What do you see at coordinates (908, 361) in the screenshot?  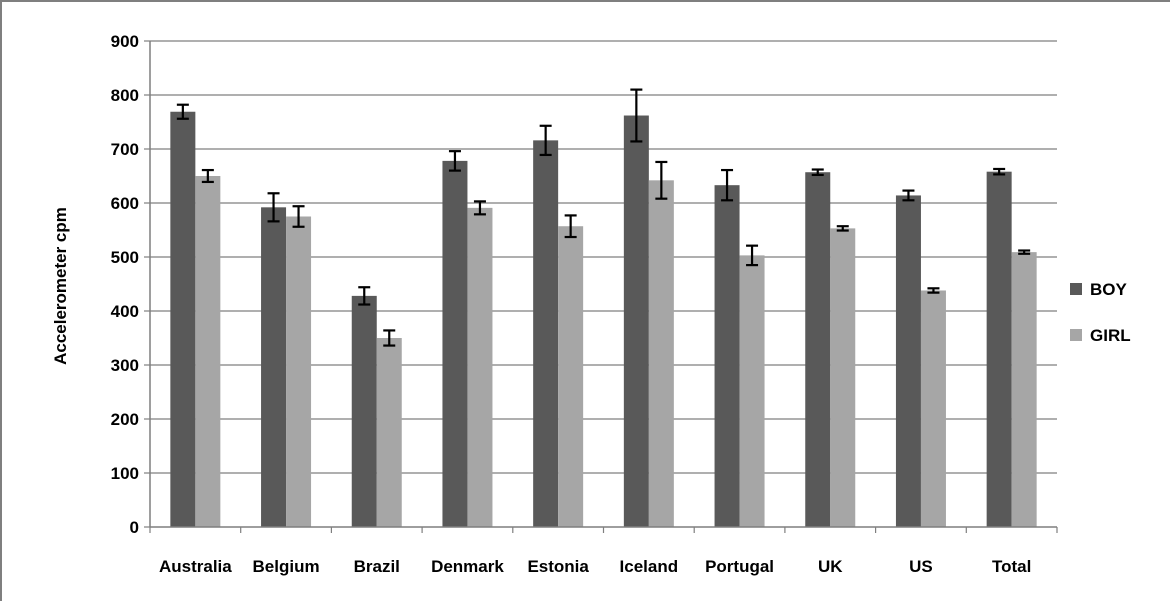 I see `bar-boy-us` at bounding box center [908, 361].